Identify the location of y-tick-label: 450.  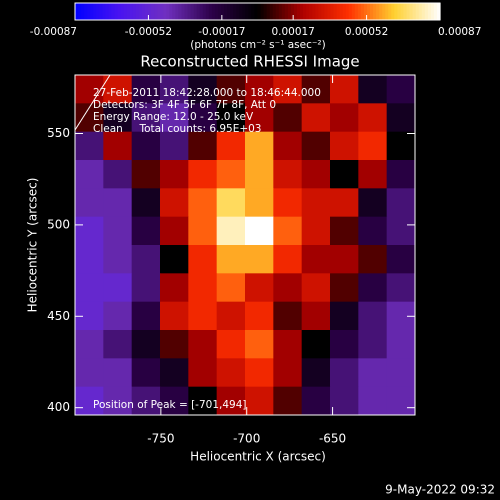
(58, 316).